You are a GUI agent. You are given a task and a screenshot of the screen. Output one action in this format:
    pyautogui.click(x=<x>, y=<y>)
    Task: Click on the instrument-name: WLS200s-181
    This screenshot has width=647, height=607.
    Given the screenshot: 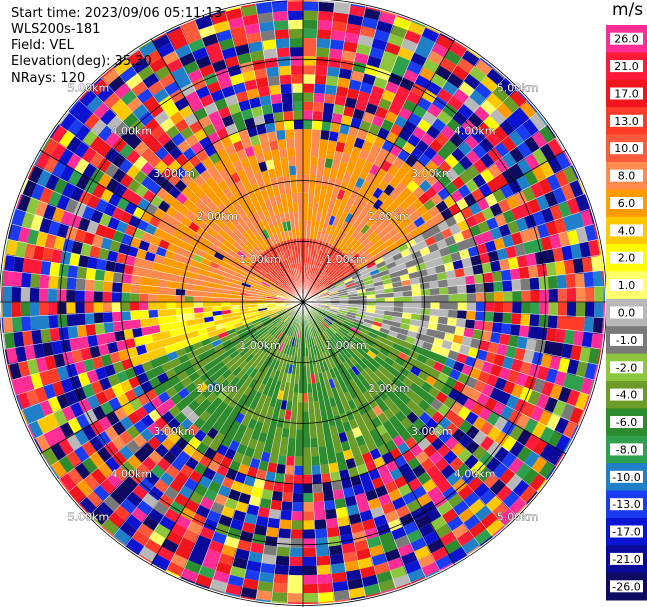 What is the action you would take?
    pyautogui.click(x=56, y=29)
    